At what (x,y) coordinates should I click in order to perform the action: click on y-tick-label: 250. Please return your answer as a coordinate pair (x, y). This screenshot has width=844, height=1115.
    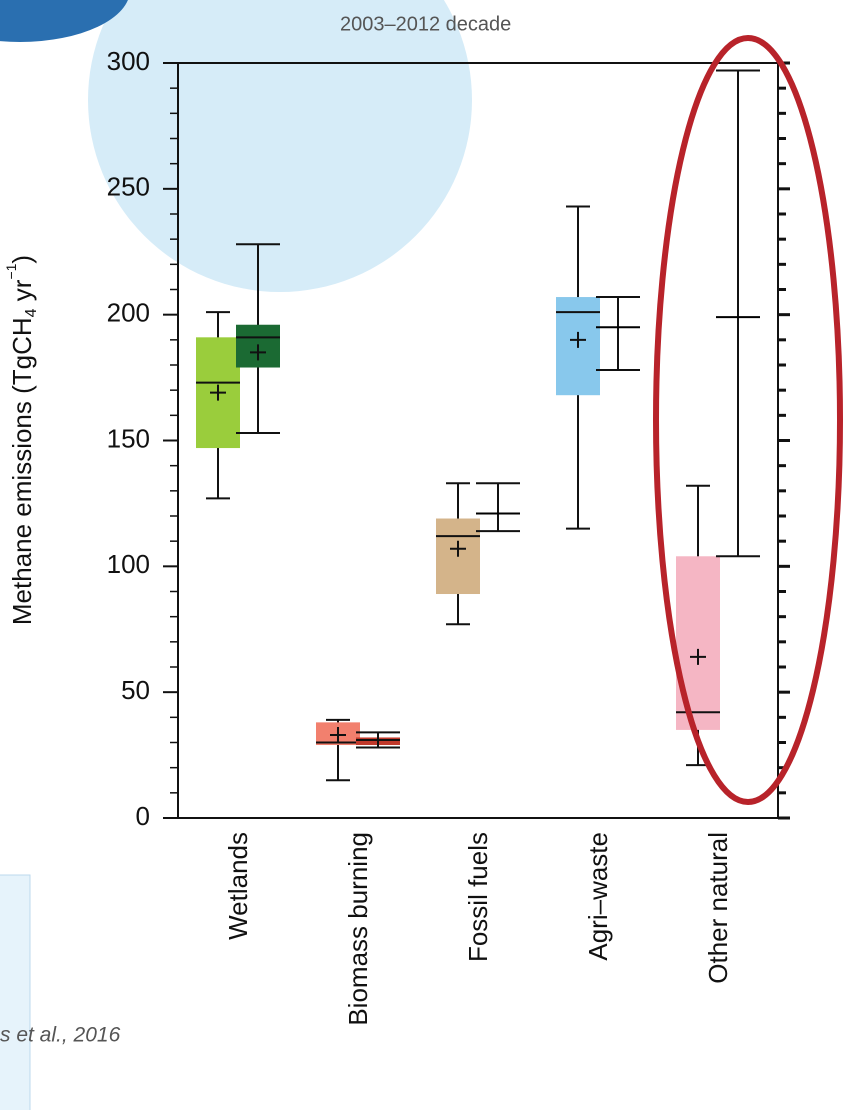
    Looking at the image, I should click on (128, 187).